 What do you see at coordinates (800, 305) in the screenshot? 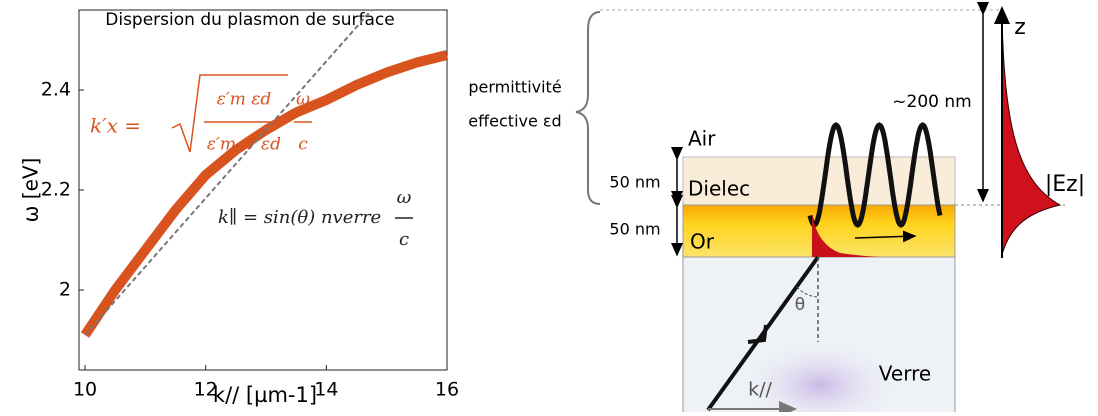
I see `label: θ` at bounding box center [800, 305].